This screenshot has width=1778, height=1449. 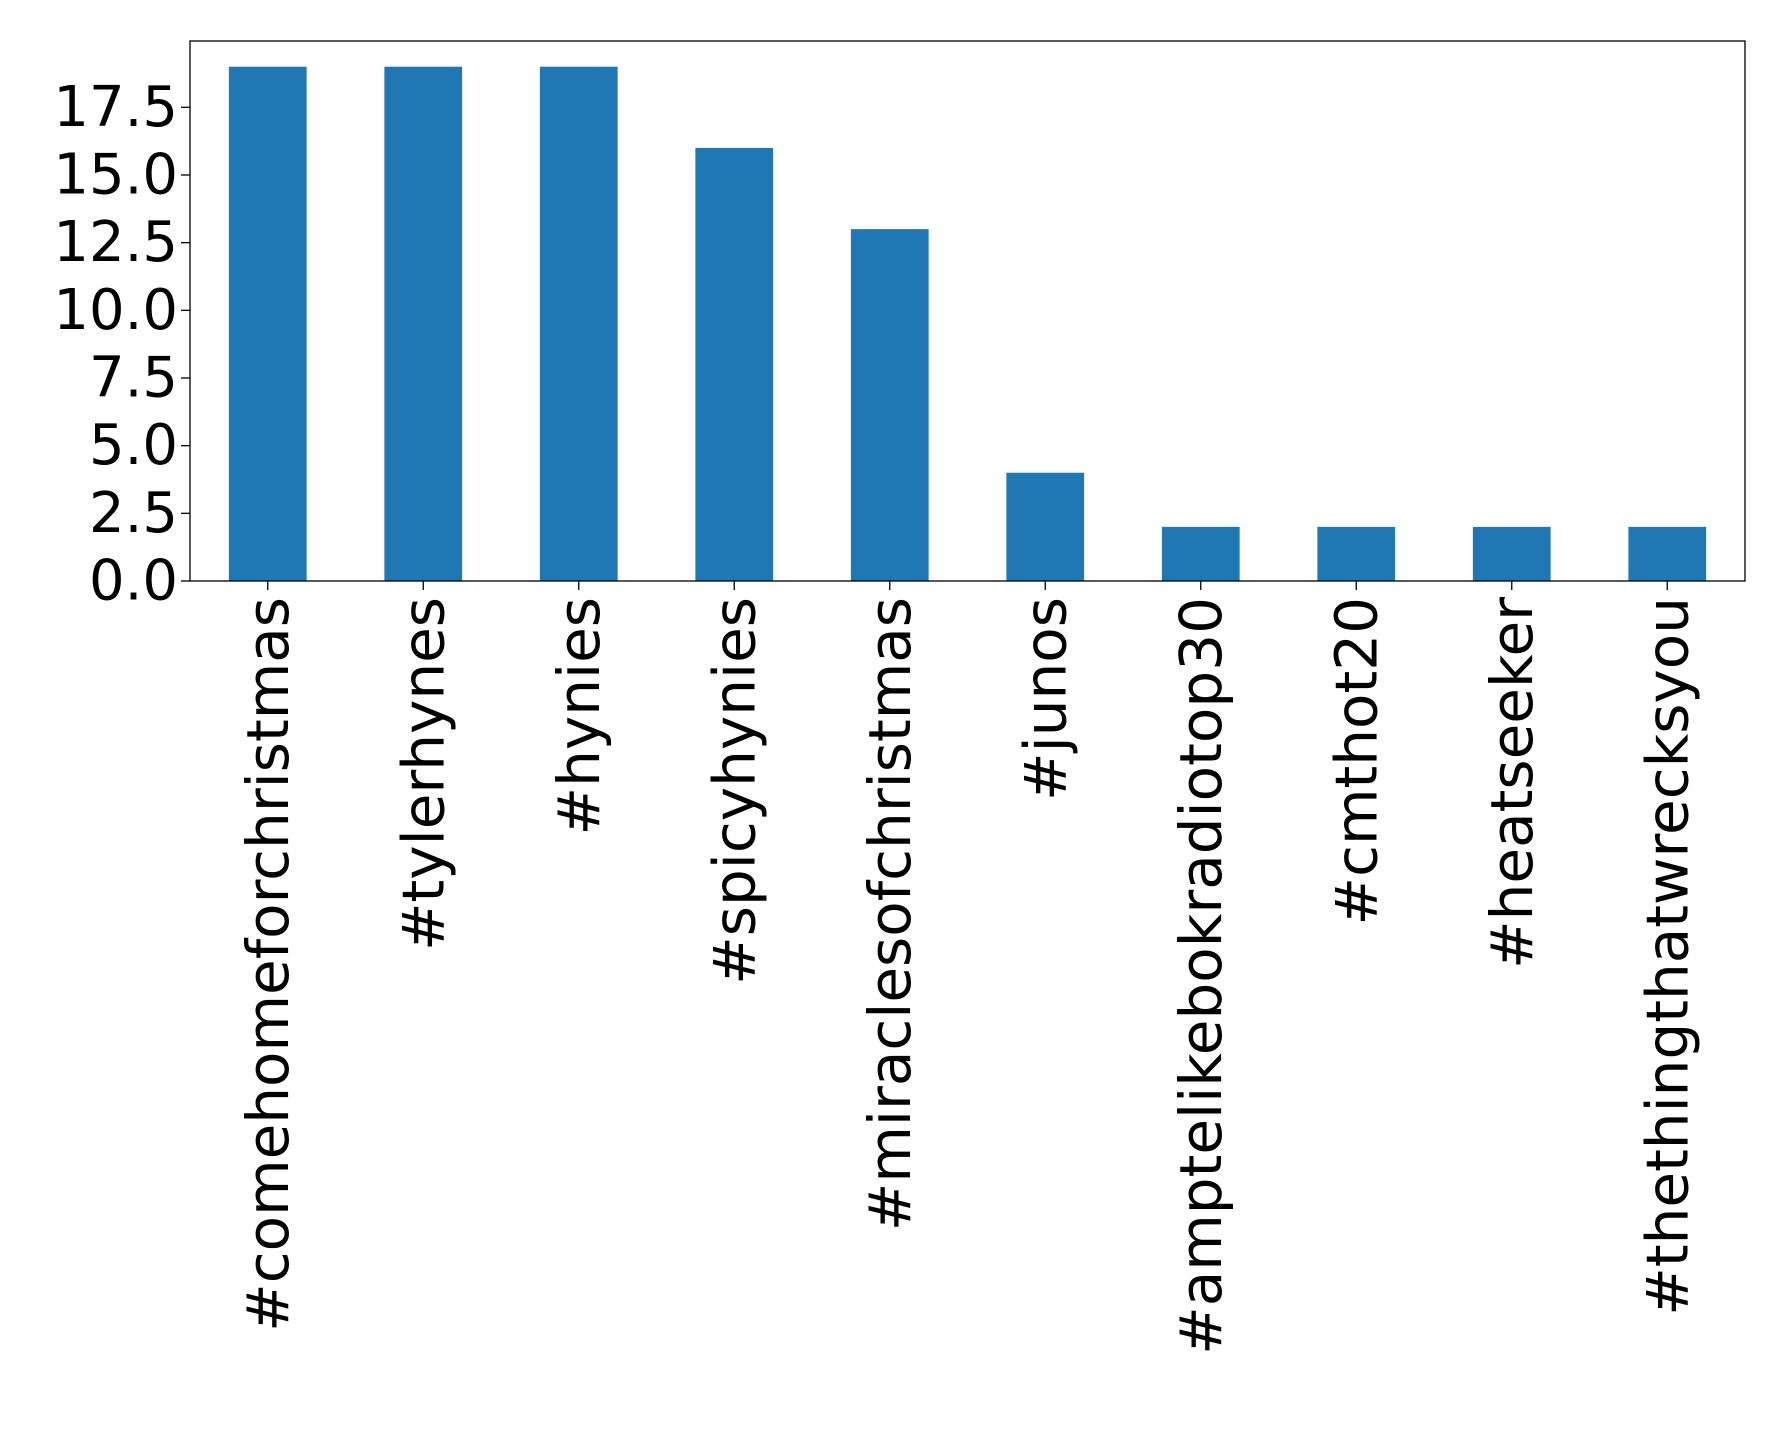 I want to click on y-tick-label: 7.5, so click(x=133, y=377).